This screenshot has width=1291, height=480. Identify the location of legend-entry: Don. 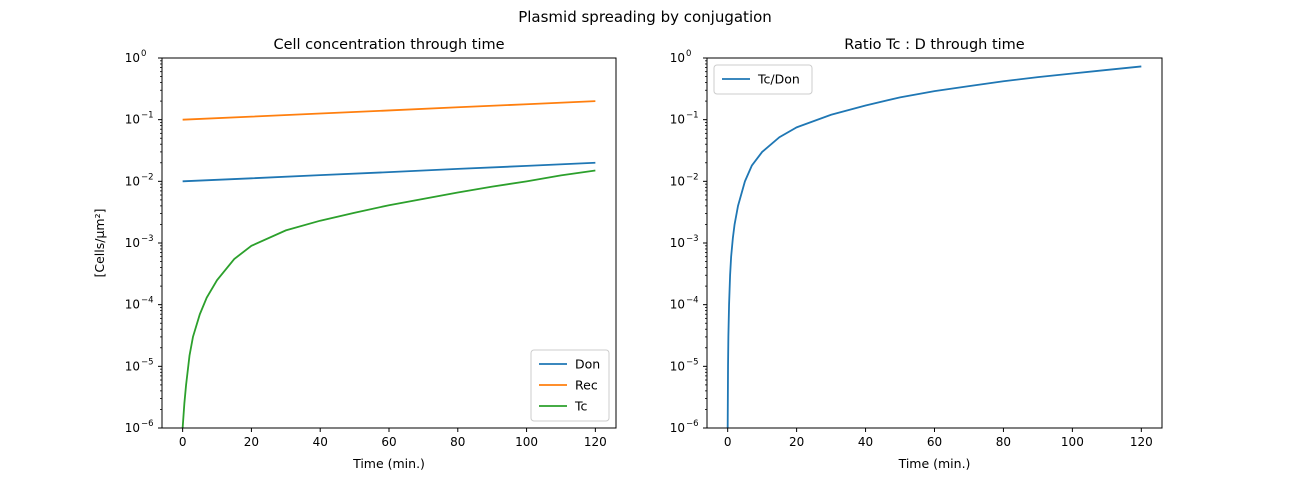
(587, 364).